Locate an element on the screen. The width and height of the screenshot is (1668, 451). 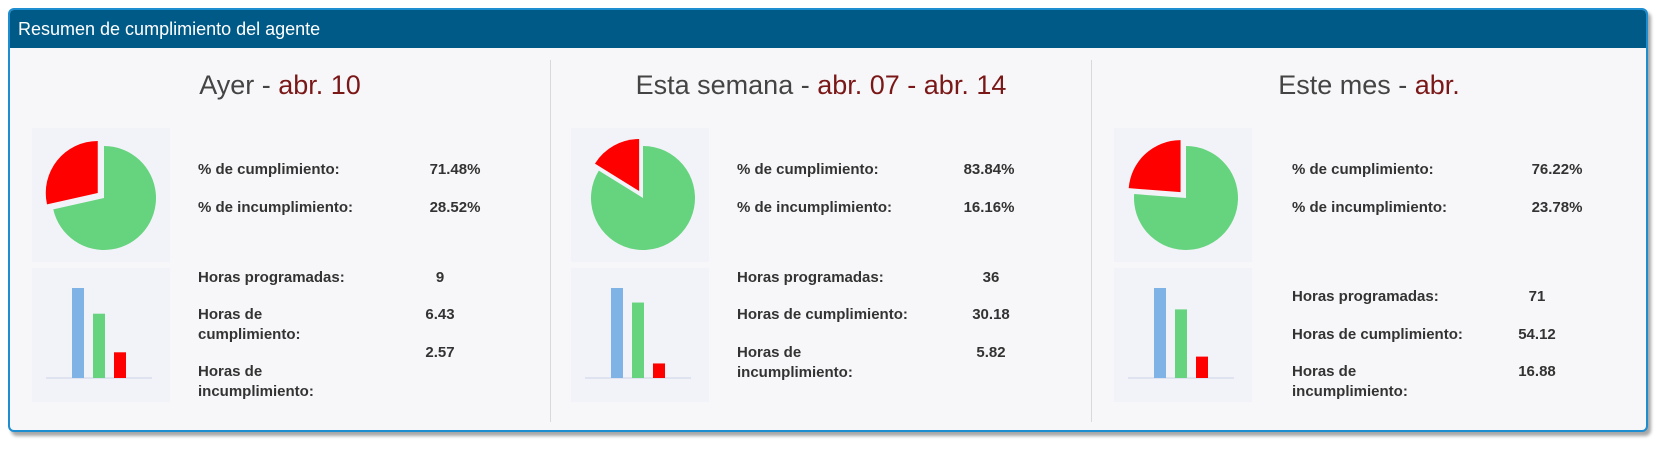
compliance-value: 71.48% is located at coordinates (455, 169).